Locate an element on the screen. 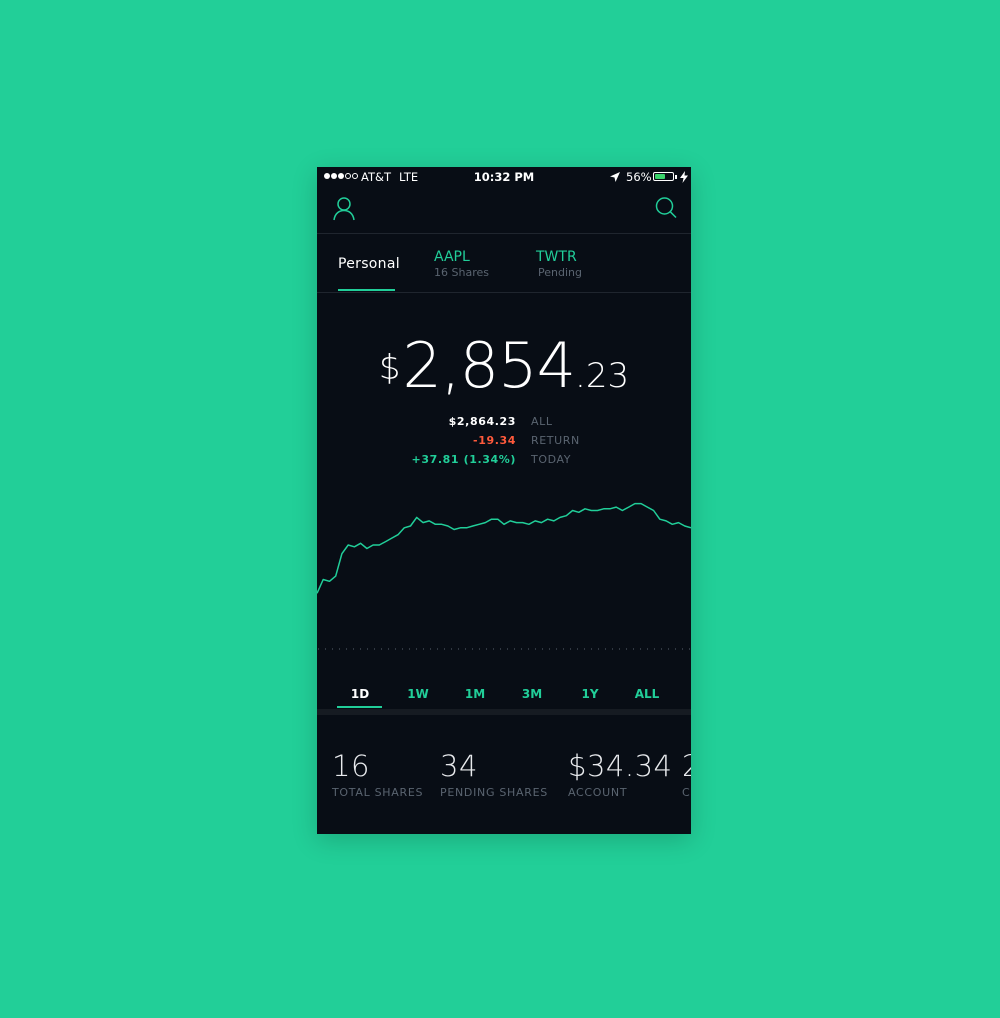  stat-label: ALL is located at coordinates (542, 421).